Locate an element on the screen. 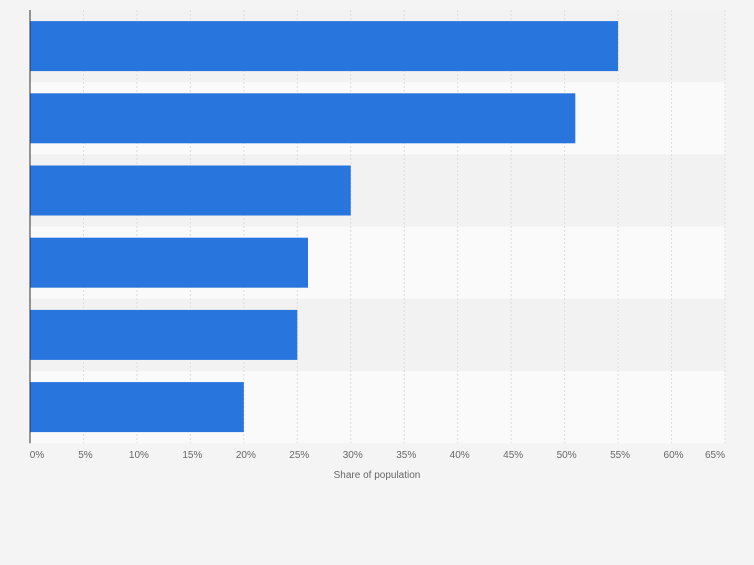 This screenshot has height=565, width=754. x-tick-label: 40% is located at coordinates (460, 455).